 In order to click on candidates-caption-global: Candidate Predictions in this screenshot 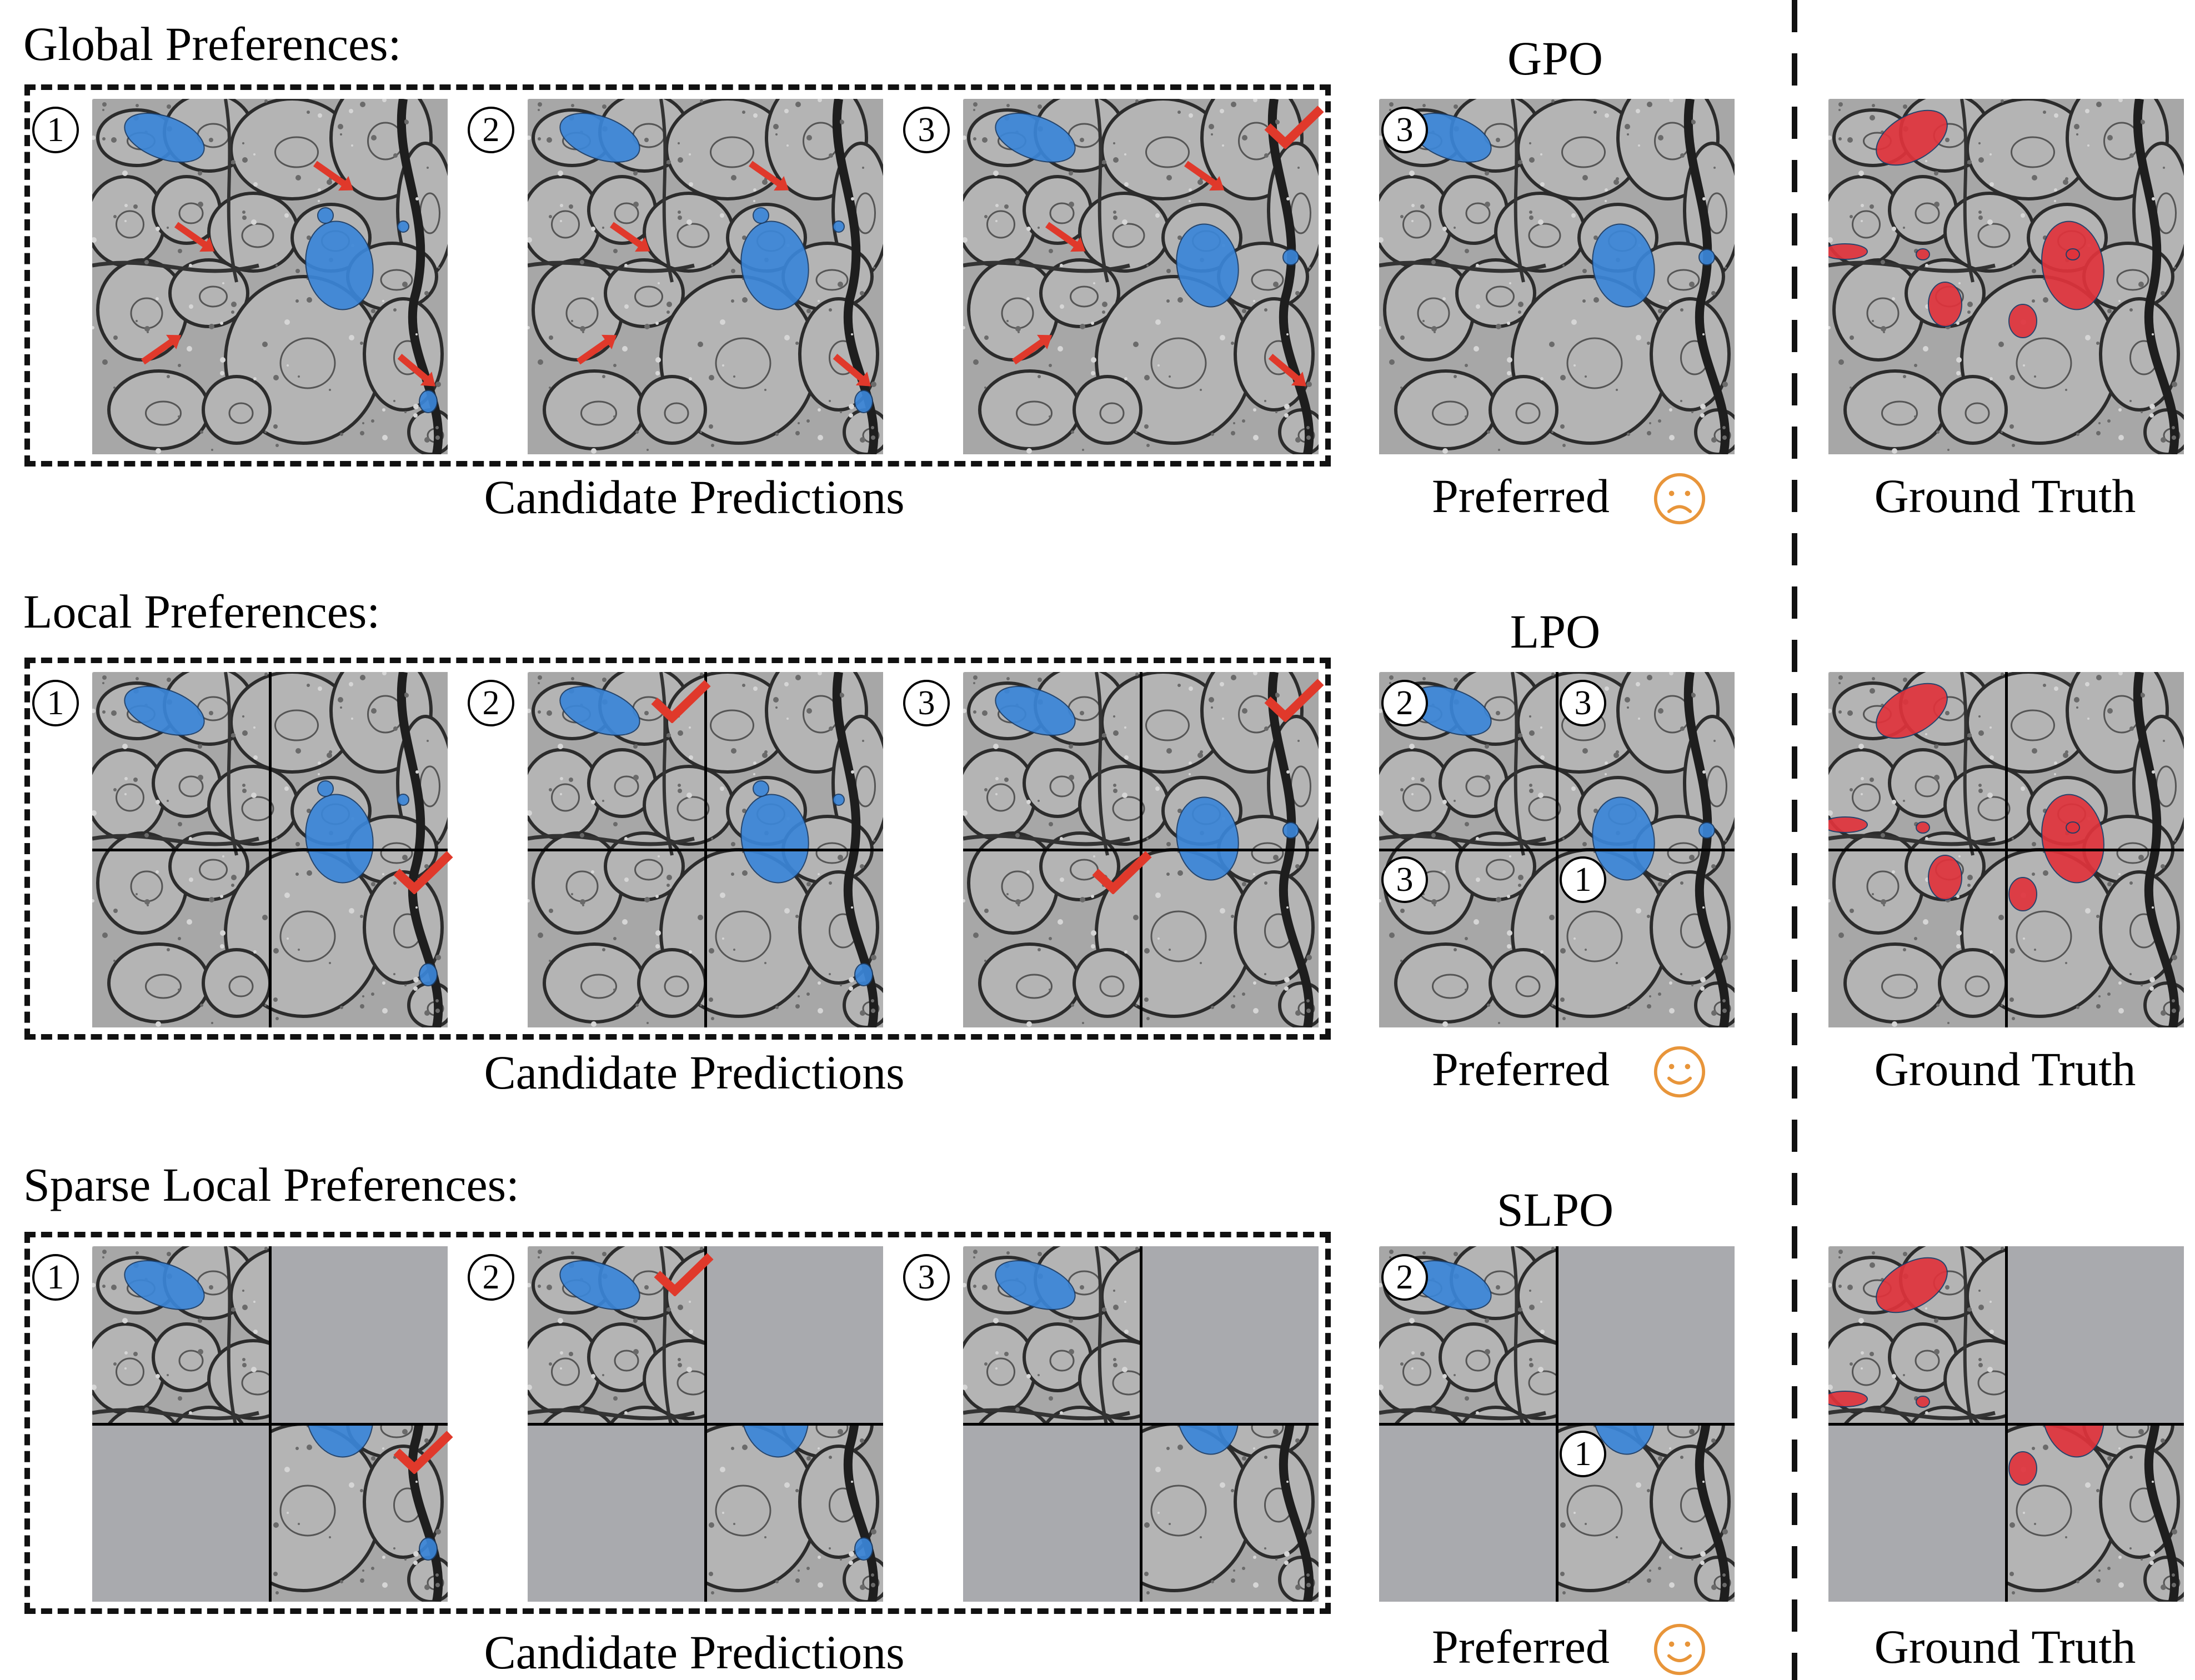, I will do `click(694, 497)`.